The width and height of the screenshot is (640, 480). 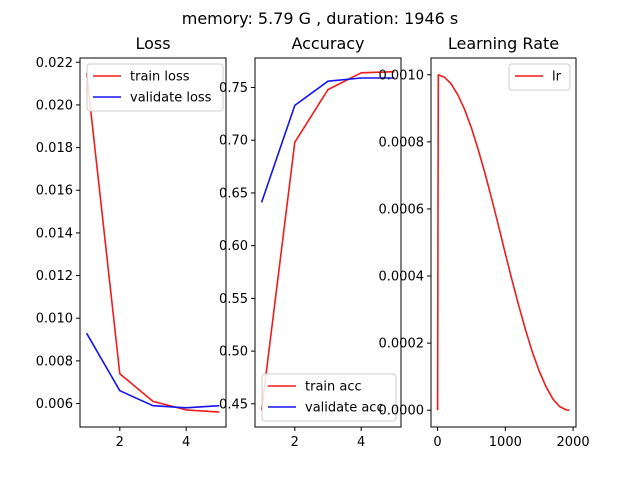 What do you see at coordinates (503, 43) in the screenshot?
I see `panel-title: Learning Rate` at bounding box center [503, 43].